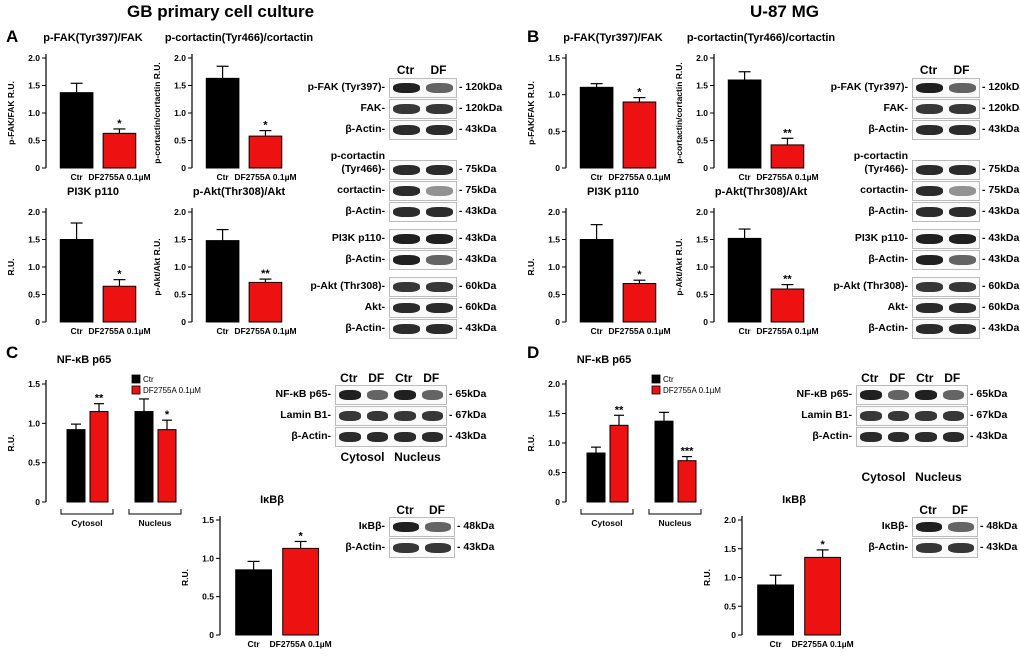 This screenshot has width=1020, height=661. What do you see at coordinates (787, 133) in the screenshot?
I see `significance-mark: **` at bounding box center [787, 133].